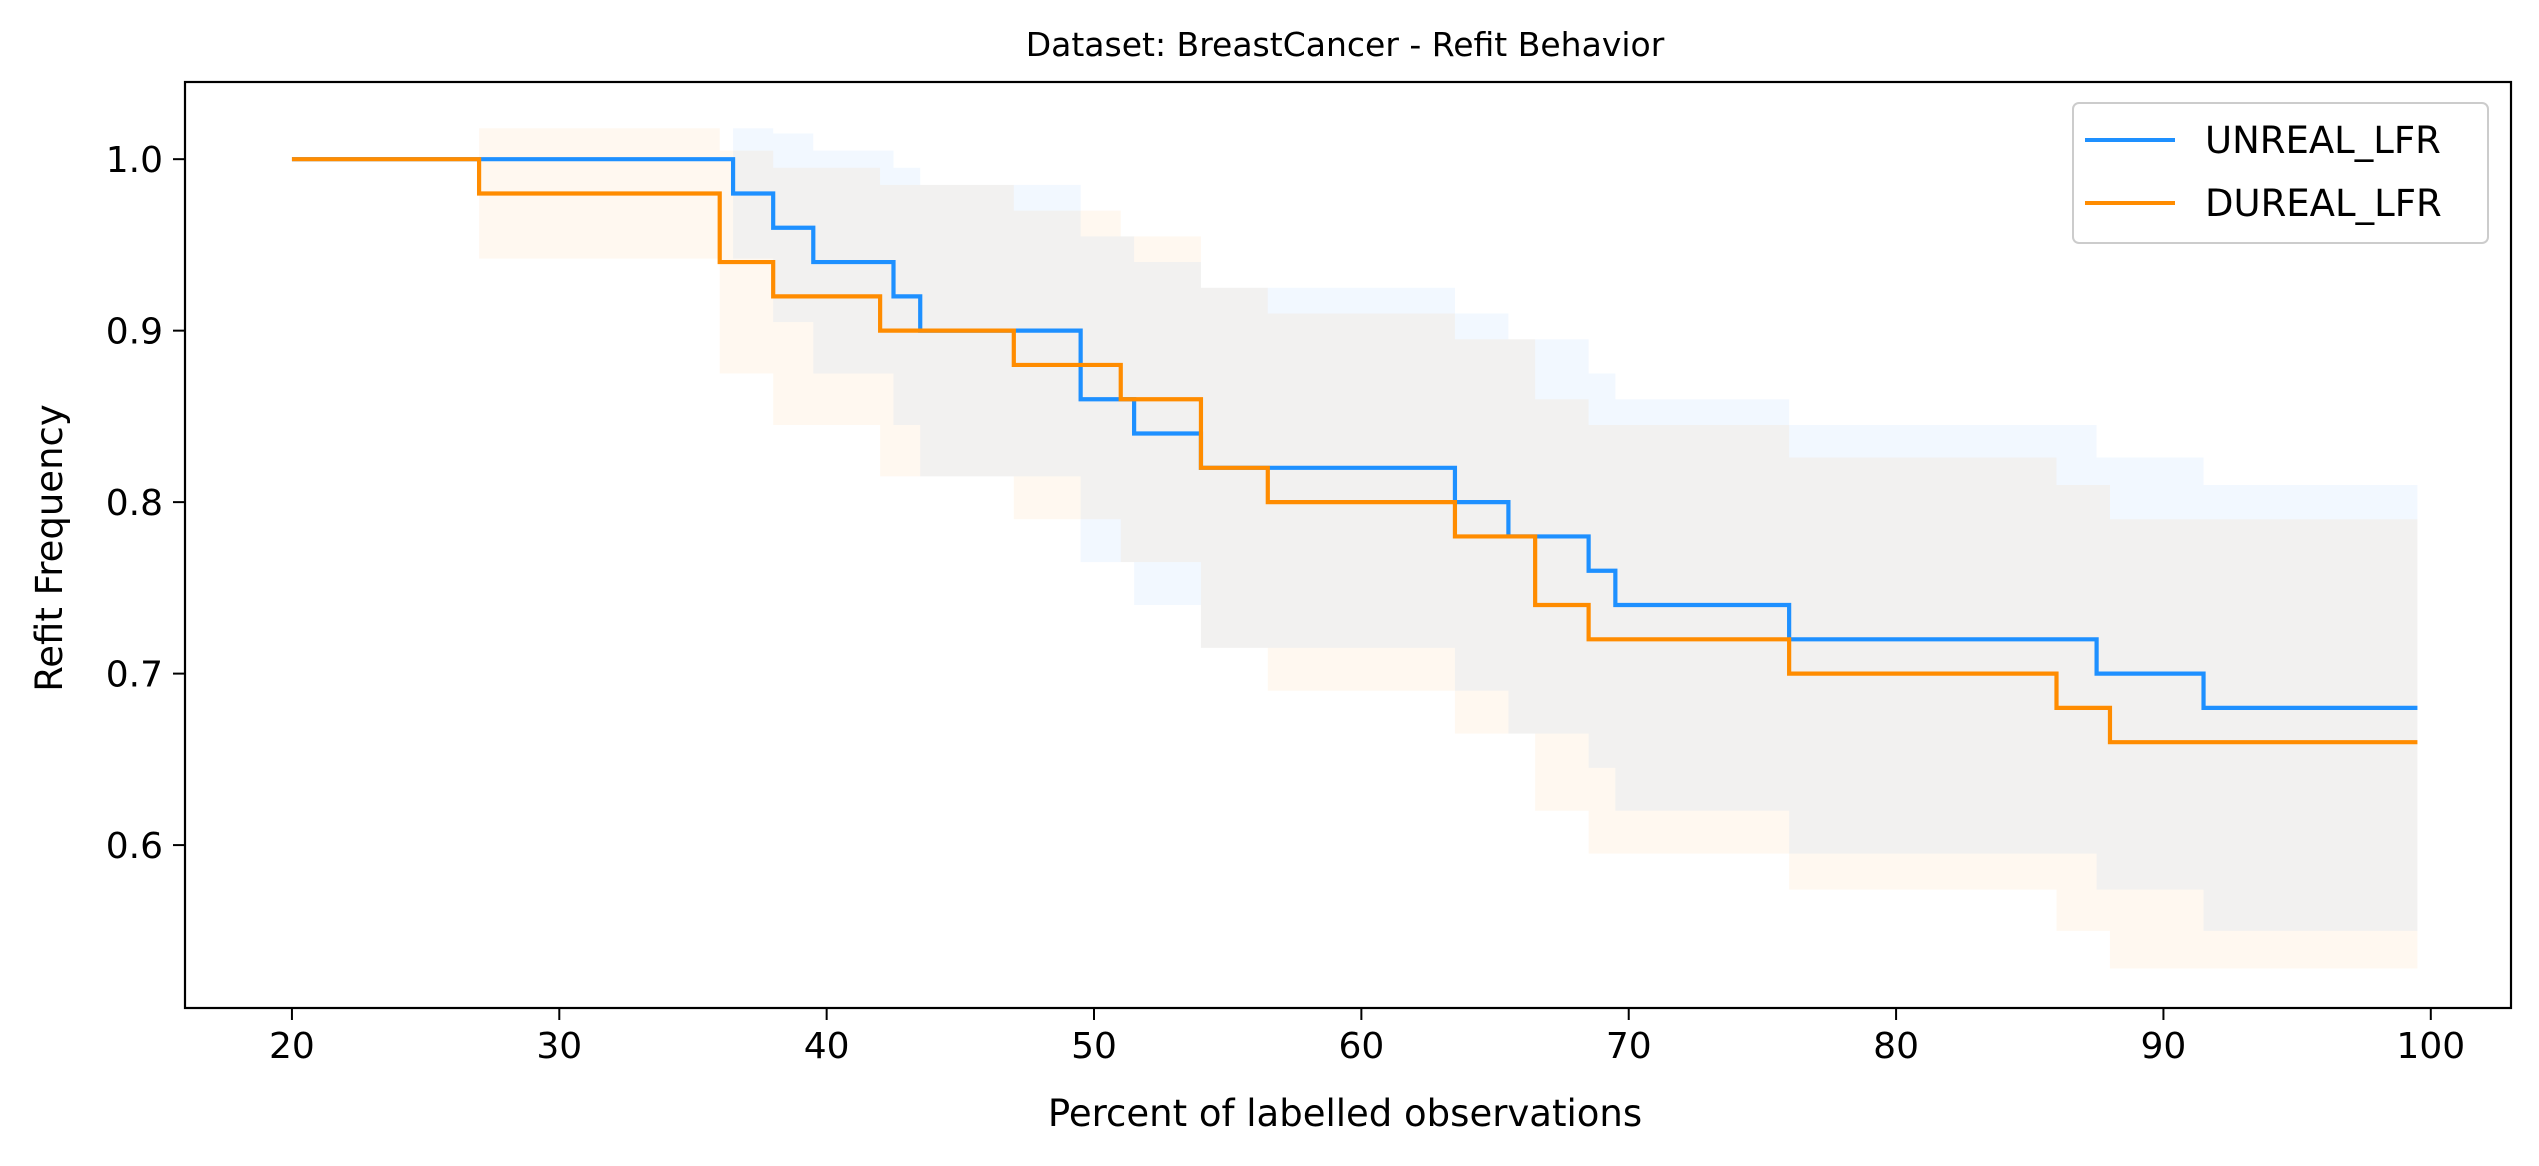 The height and width of the screenshot is (1166, 2539). Describe the element at coordinates (134, 332) in the screenshot. I see `y-tick-label: 0.9` at that location.